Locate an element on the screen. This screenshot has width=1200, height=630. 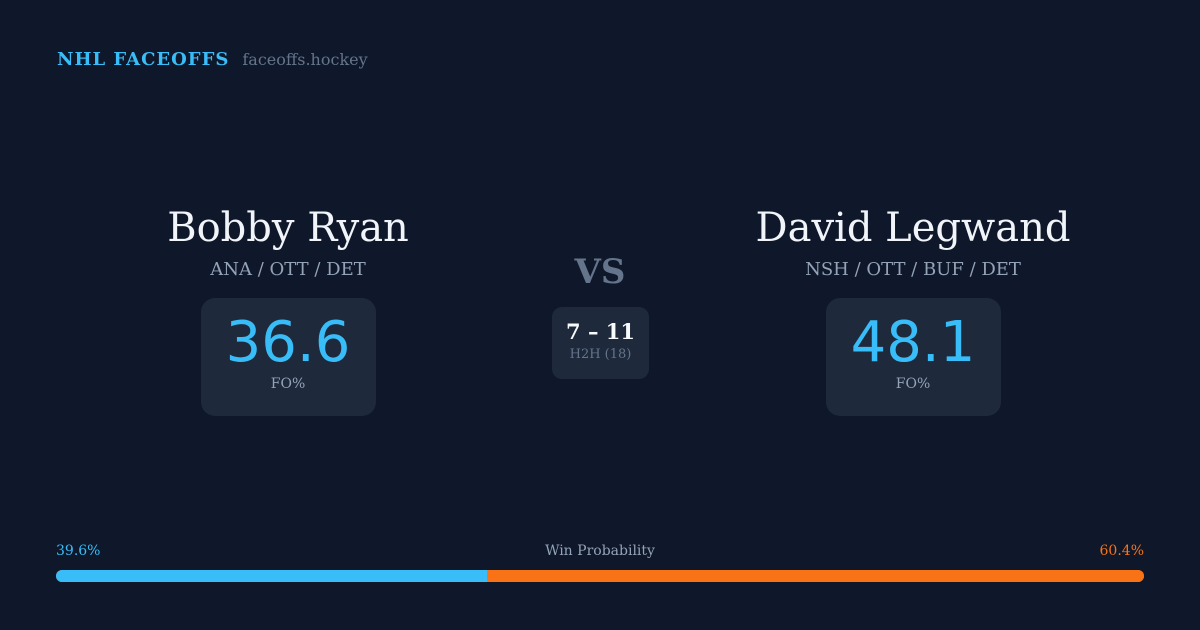
player1-panel: Bobby Ryan ANA / OTT / DET 36.6 FO% is located at coordinates (288, 310).